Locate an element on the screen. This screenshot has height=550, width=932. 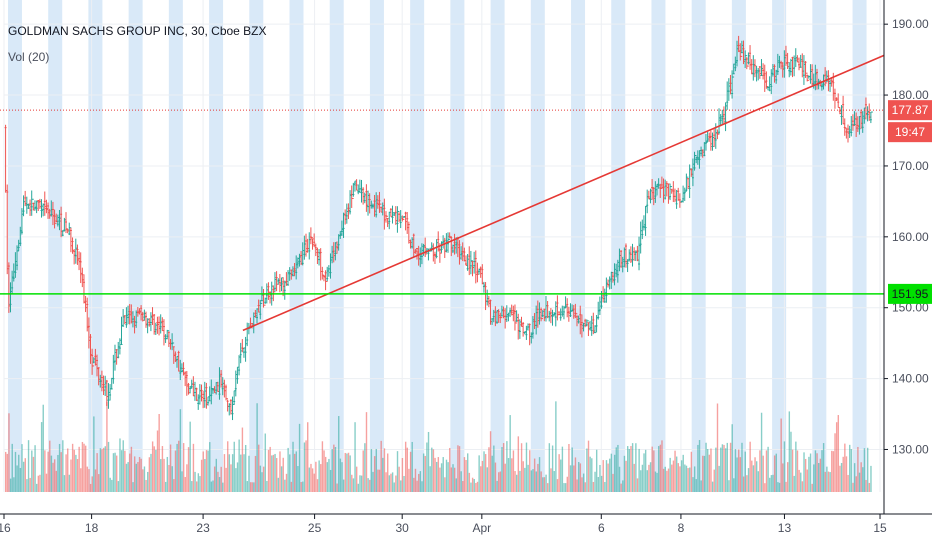
countdown-badge is located at coordinates (910, 132).